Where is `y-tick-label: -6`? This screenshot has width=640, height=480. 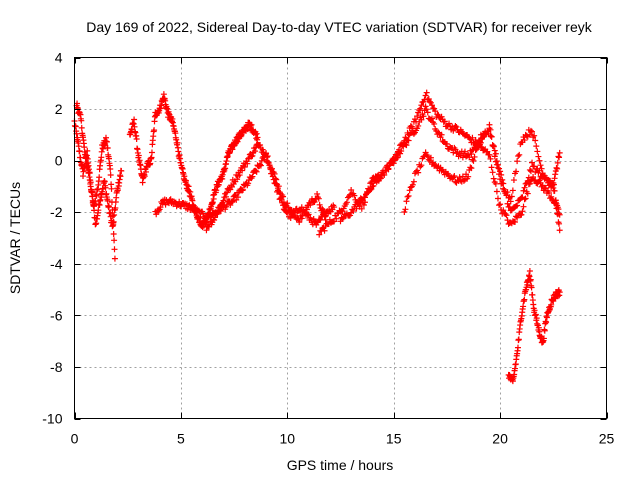 y-tick-label: -6 is located at coordinates (56, 315).